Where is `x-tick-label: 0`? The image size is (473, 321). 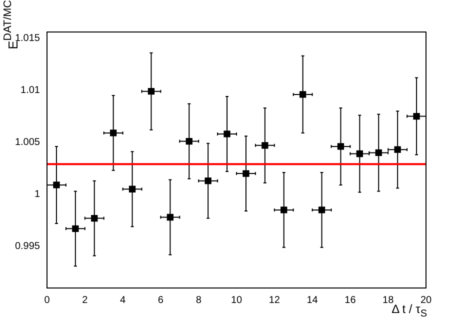 x-tick-label: 0 is located at coordinates (47, 300).